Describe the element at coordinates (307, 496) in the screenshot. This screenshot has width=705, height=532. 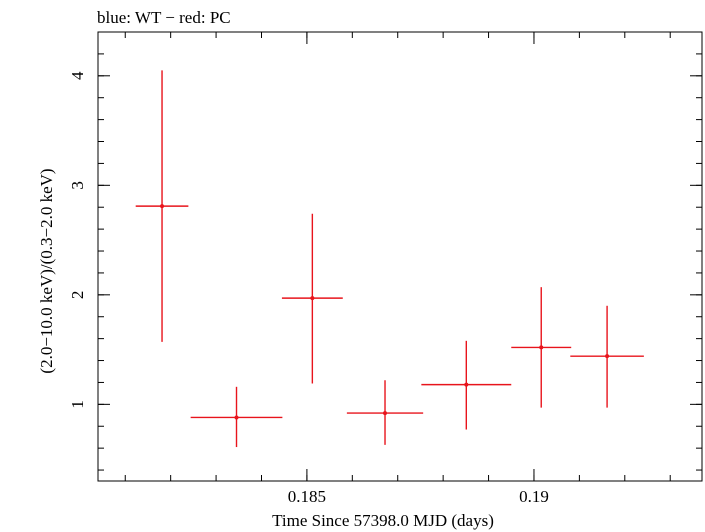
I see `x-tick-label: 0.185` at that location.